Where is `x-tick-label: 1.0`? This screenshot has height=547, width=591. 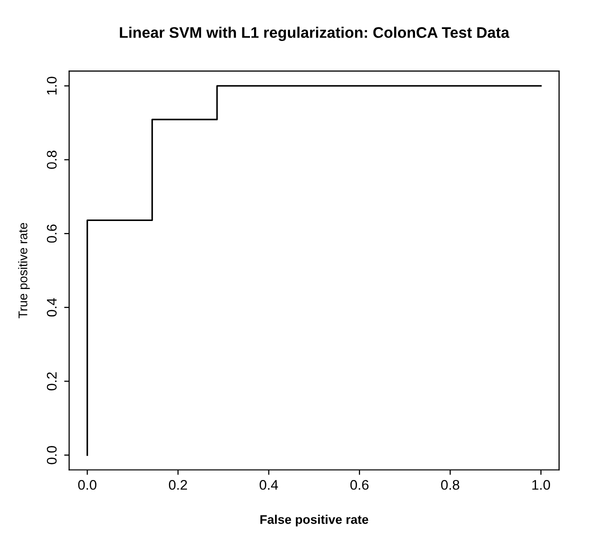
x-tick-label: 1.0 is located at coordinates (541, 485).